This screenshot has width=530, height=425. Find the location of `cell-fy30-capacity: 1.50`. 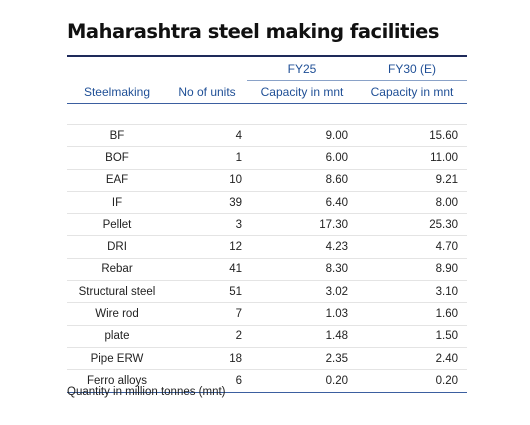

cell-fy30-capacity: 1.50 is located at coordinates (412, 336).